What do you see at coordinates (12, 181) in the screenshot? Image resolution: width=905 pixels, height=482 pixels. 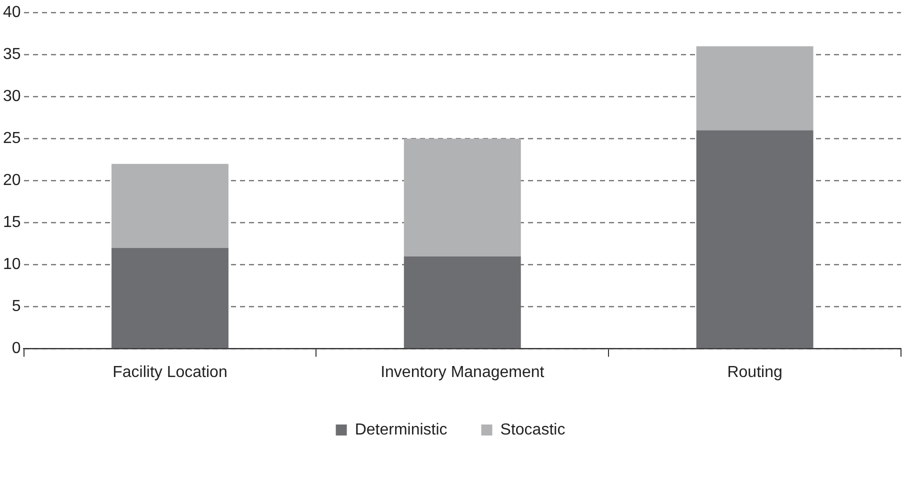 I see `y-tick-label: 20` at bounding box center [12, 181].